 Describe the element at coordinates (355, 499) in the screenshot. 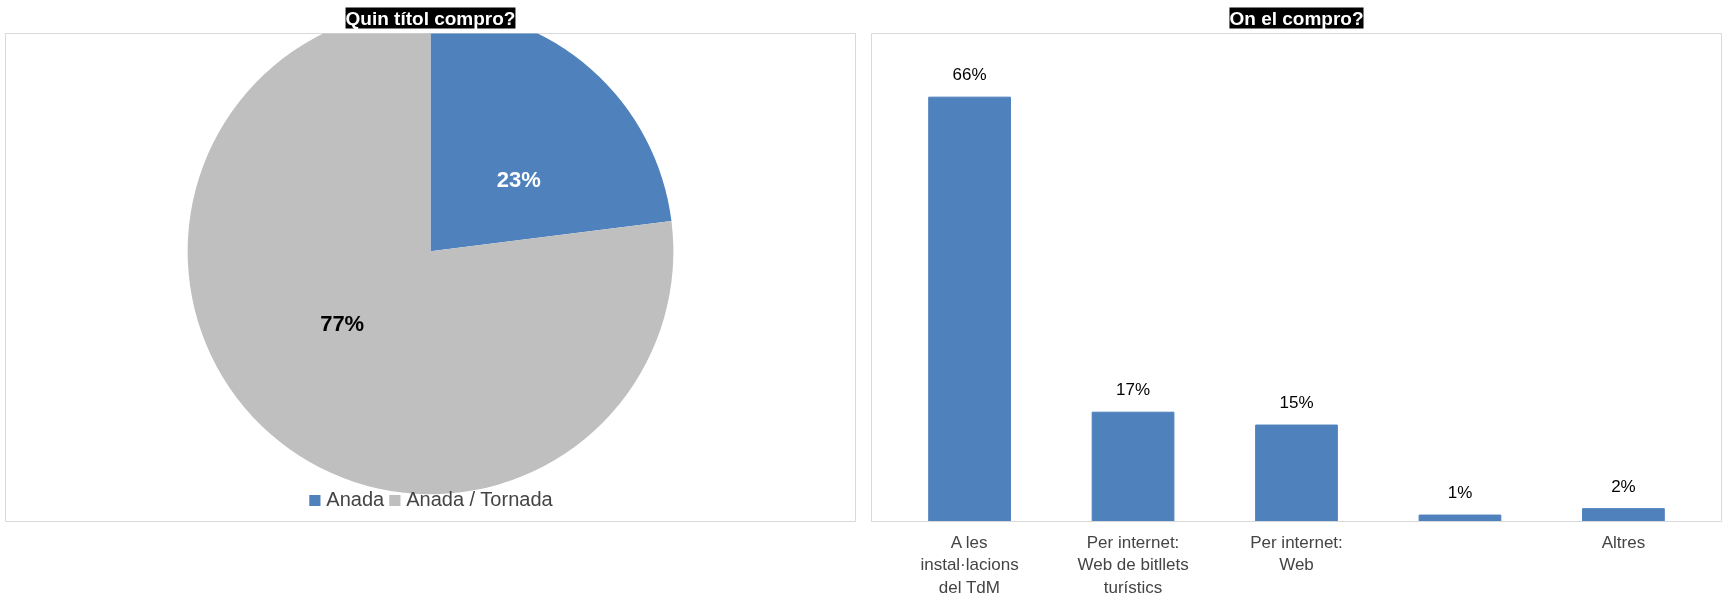

I see `legend-label: Anada` at that location.